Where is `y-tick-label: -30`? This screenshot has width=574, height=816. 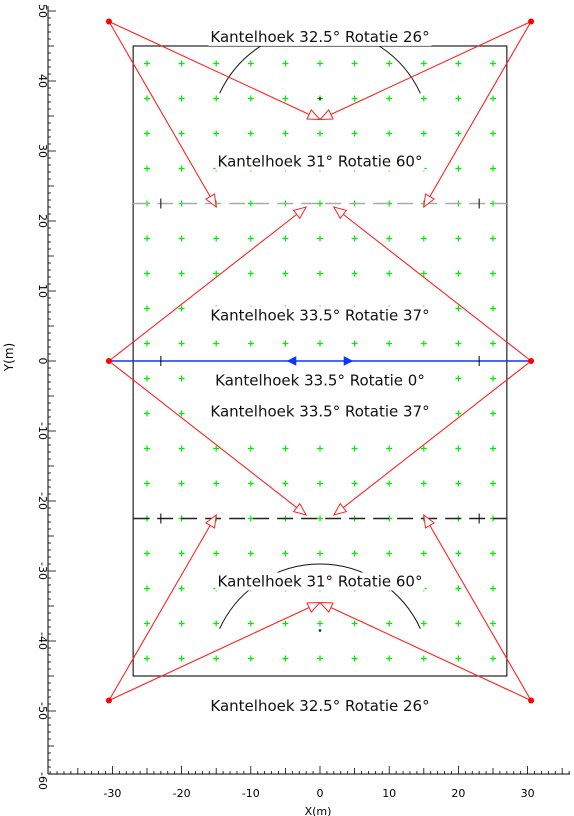
y-tick-label: -30 is located at coordinates (42, 571).